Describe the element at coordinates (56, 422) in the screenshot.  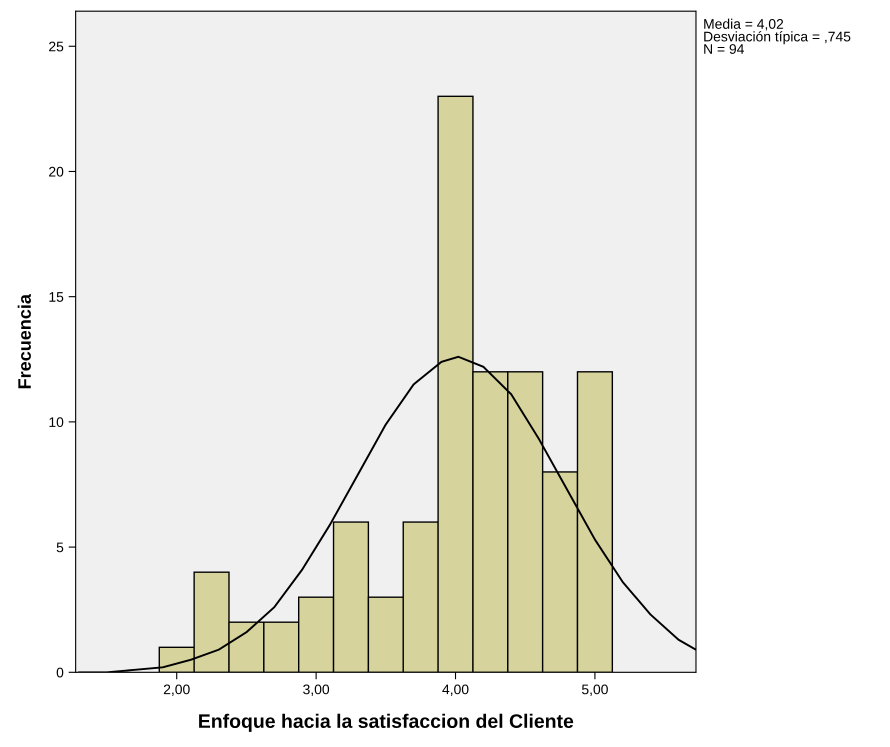
I see `y-tick-label: 10` at that location.